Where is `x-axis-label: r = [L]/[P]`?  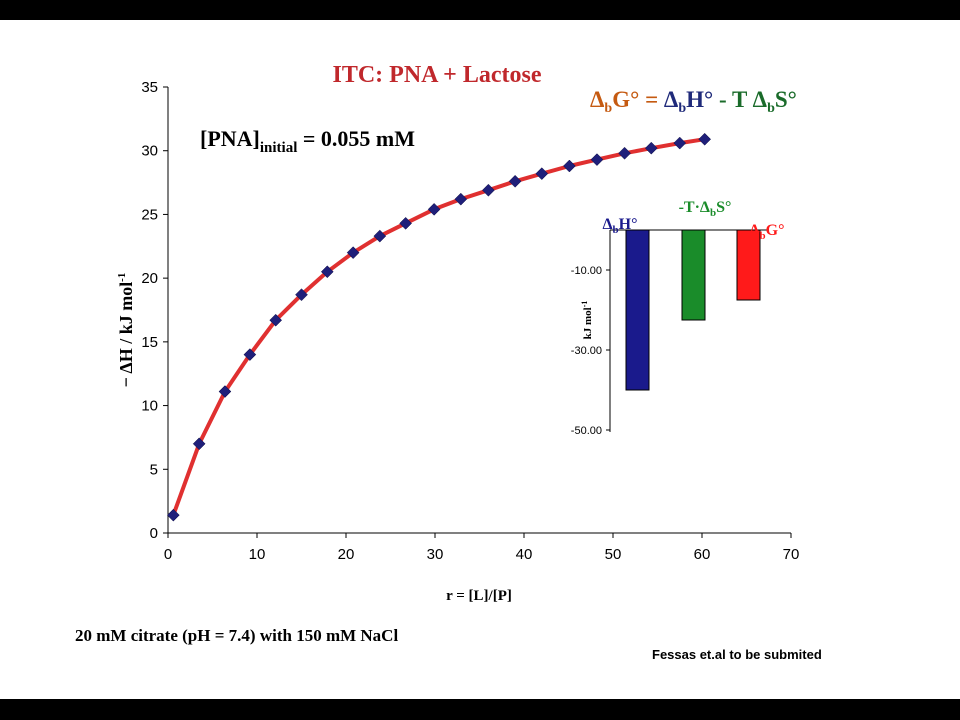
x-axis-label: r = [L]/[P] is located at coordinates (479, 596).